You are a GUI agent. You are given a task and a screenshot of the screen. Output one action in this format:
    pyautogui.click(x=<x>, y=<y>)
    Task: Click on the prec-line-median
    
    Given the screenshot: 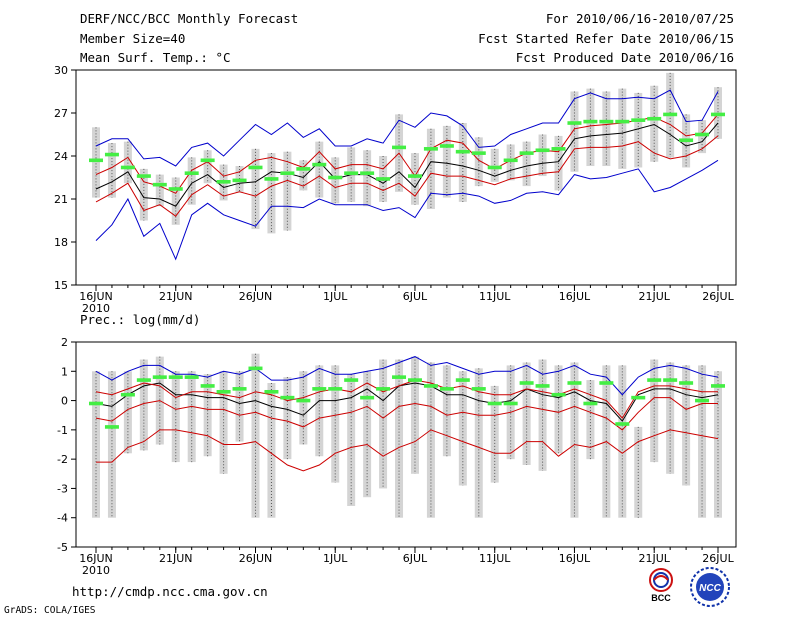 What is the action you would take?
    pyautogui.click(x=407, y=402)
    